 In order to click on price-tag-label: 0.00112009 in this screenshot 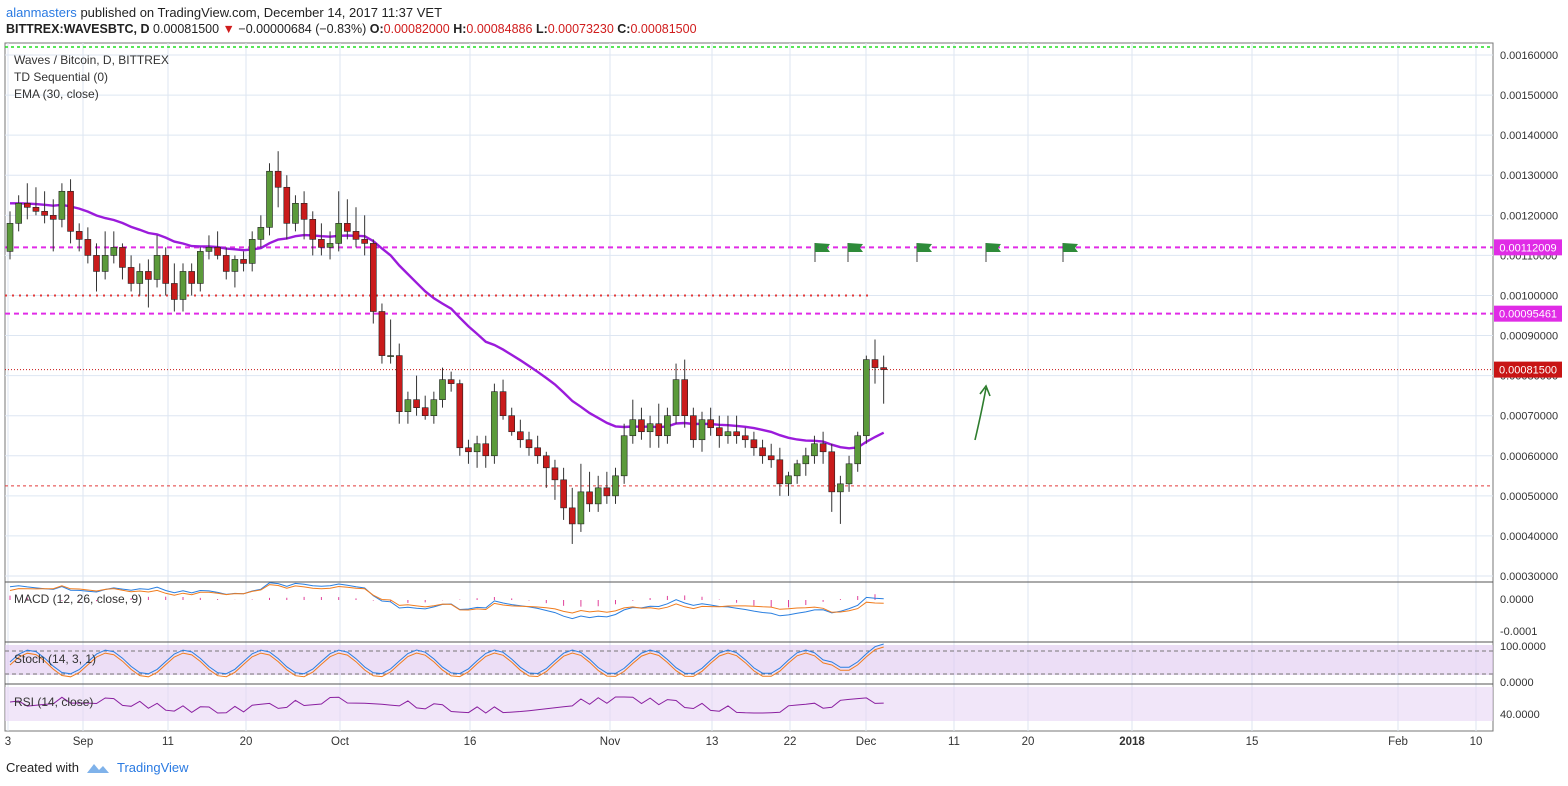, I will do `click(1527, 248)`.